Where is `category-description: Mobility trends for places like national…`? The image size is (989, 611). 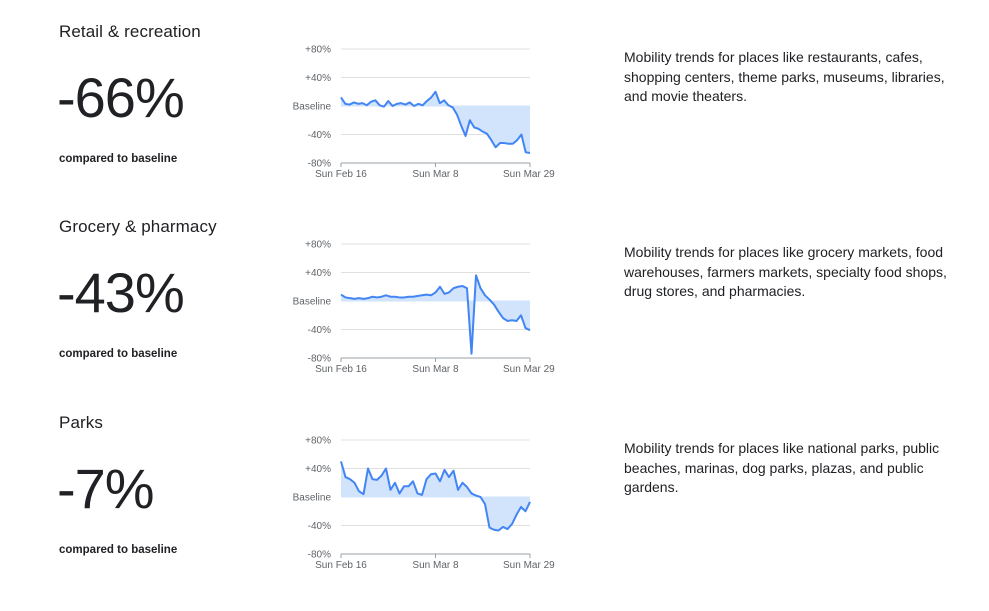
category-description: Mobility trends for places like national… is located at coordinates (782, 467).